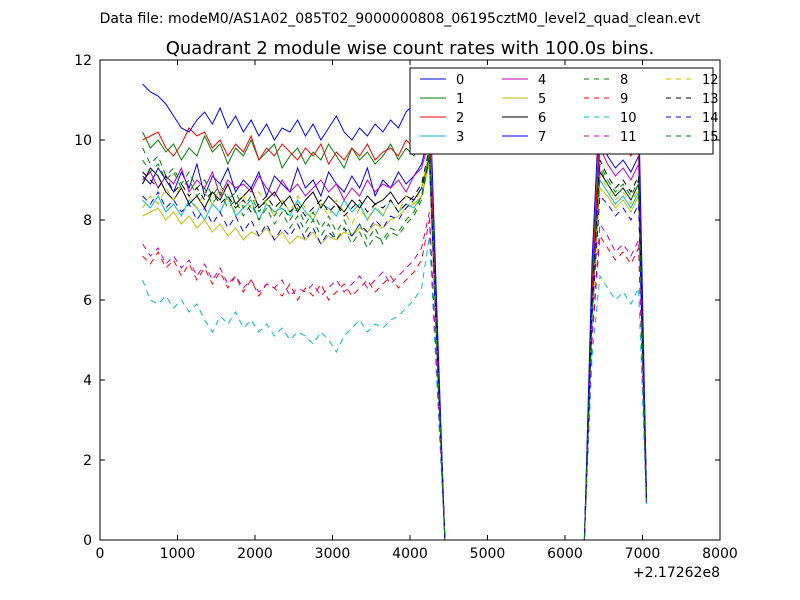  Describe the element at coordinates (100, 554) in the screenshot. I see `x-tick-label: 0` at that location.